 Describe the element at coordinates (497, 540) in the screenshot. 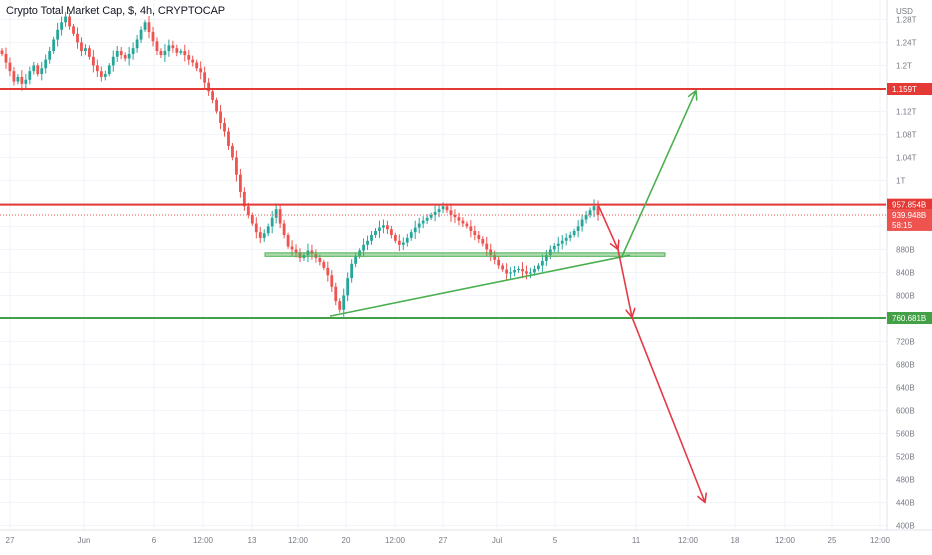

I see `time-tick-label: Jul` at that location.